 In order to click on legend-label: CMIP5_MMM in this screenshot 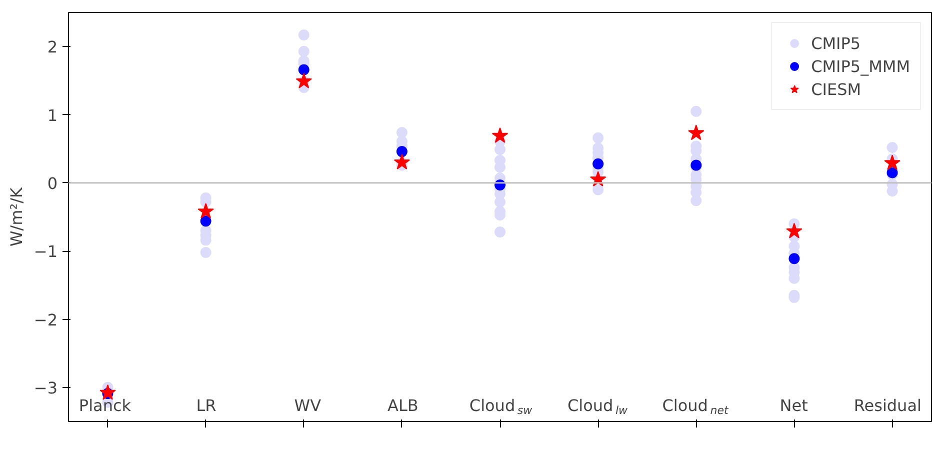, I will do `click(860, 66)`.